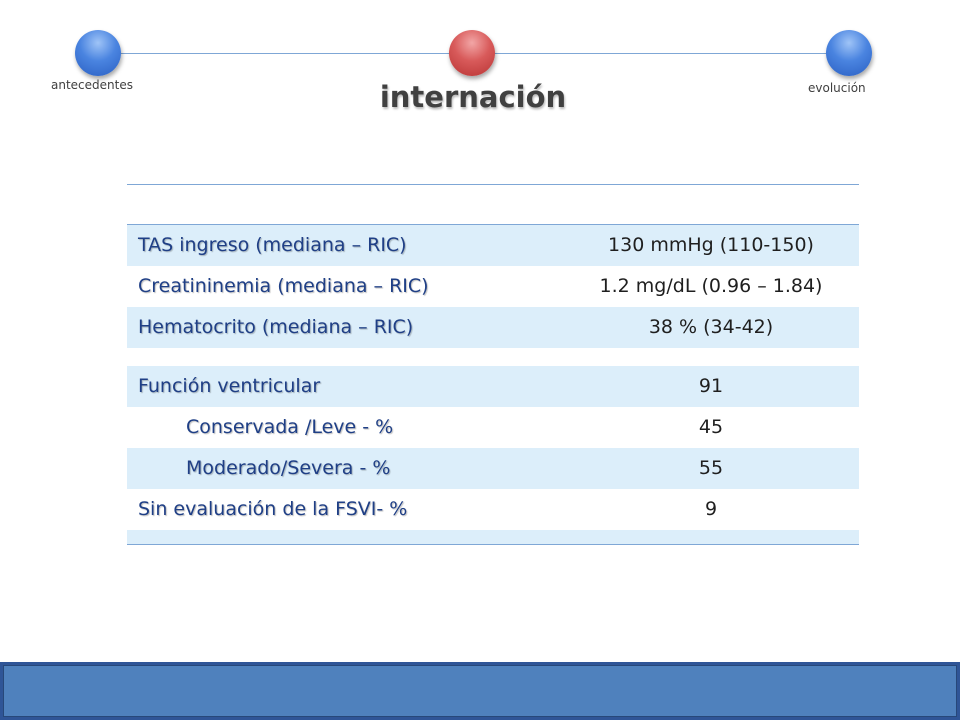 Image resolution: width=960 pixels, height=720 pixels. What do you see at coordinates (288, 468) in the screenshot?
I see `row-label: Moderado/Severa - %` at bounding box center [288, 468].